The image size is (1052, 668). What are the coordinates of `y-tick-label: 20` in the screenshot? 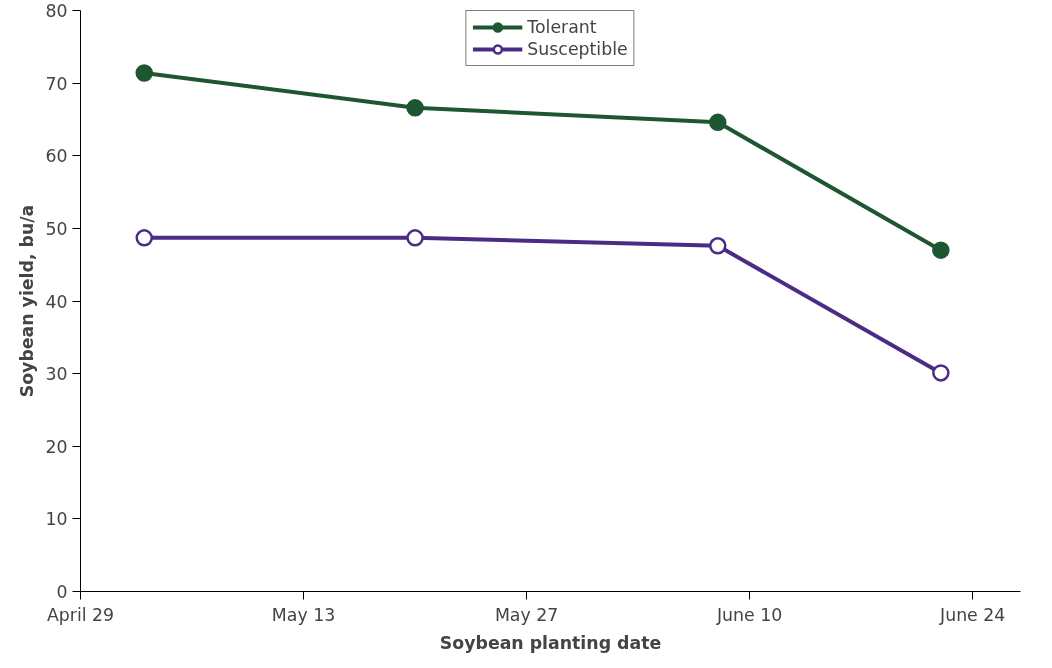 It's located at (56, 446).